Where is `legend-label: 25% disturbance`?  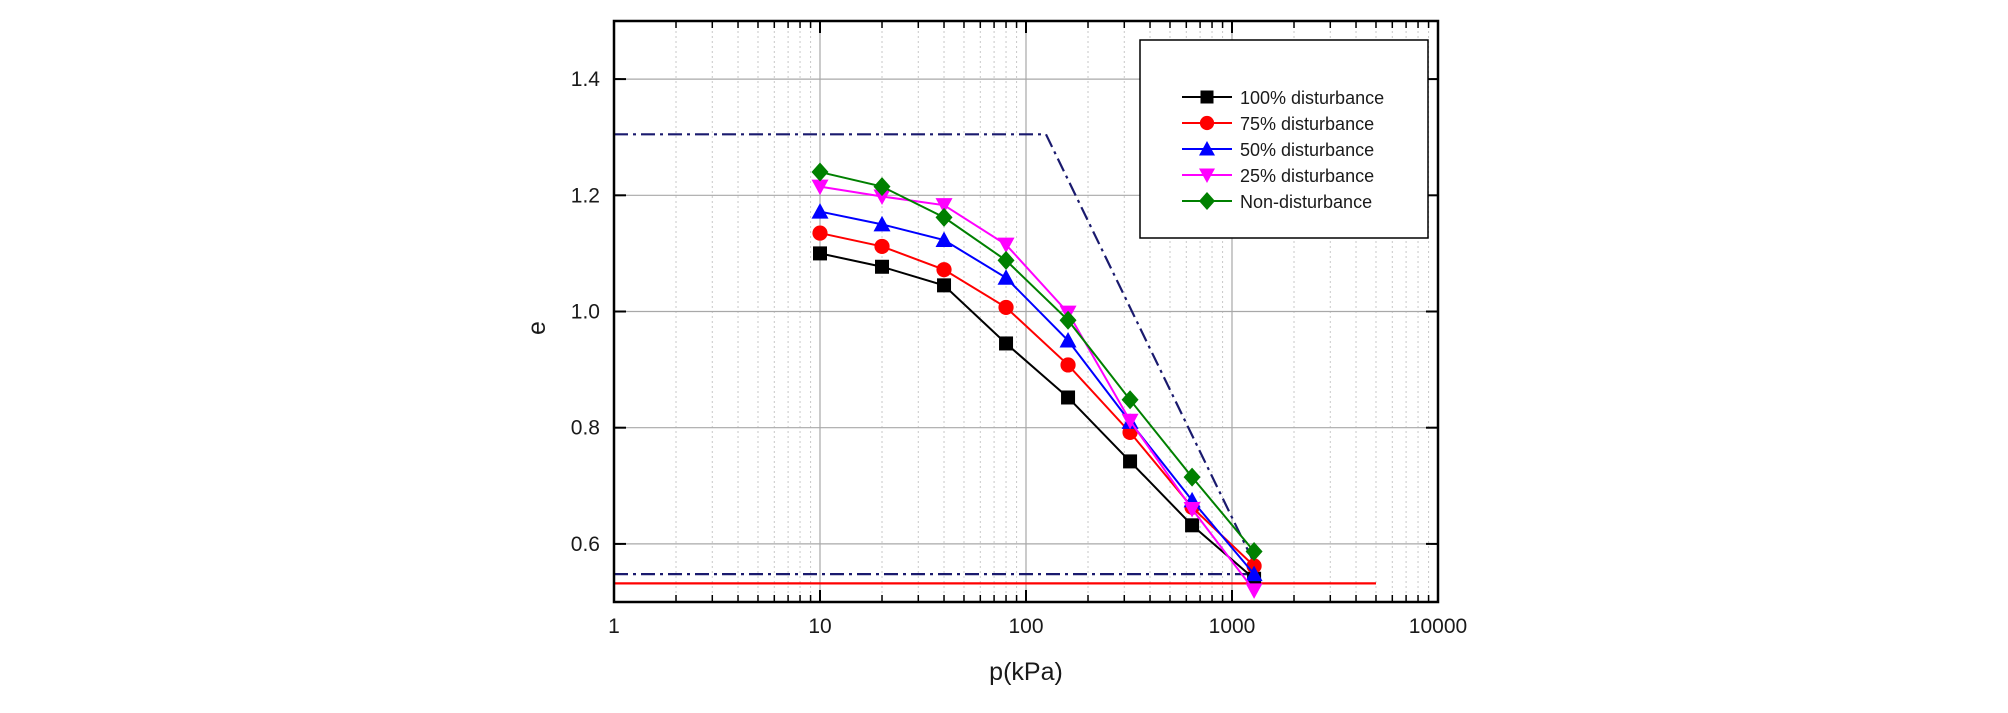
legend-label: 25% disturbance is located at coordinates (1307, 176).